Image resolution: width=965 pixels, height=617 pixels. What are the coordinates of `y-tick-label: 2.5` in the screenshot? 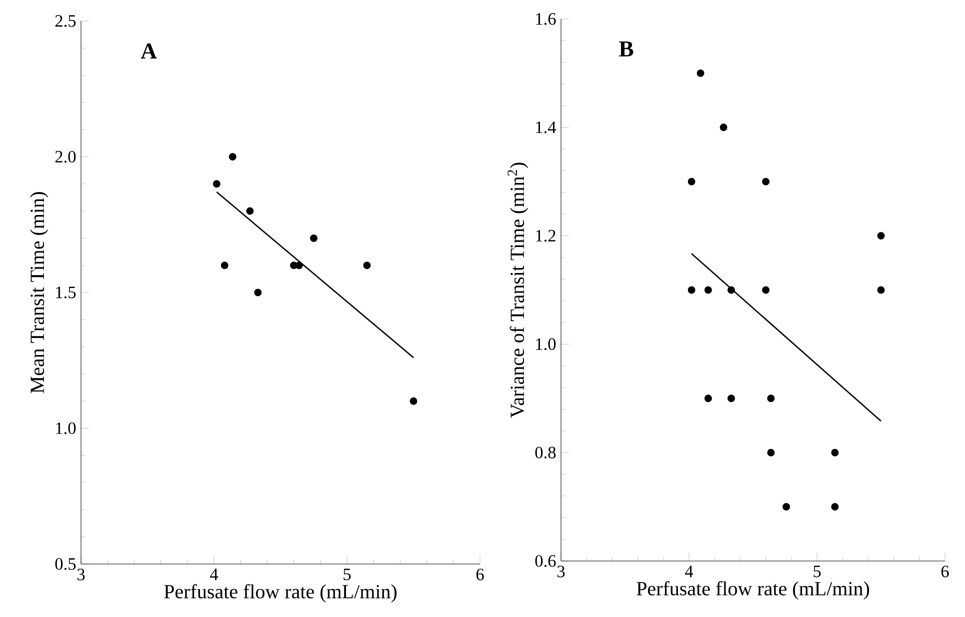 It's located at (65, 21).